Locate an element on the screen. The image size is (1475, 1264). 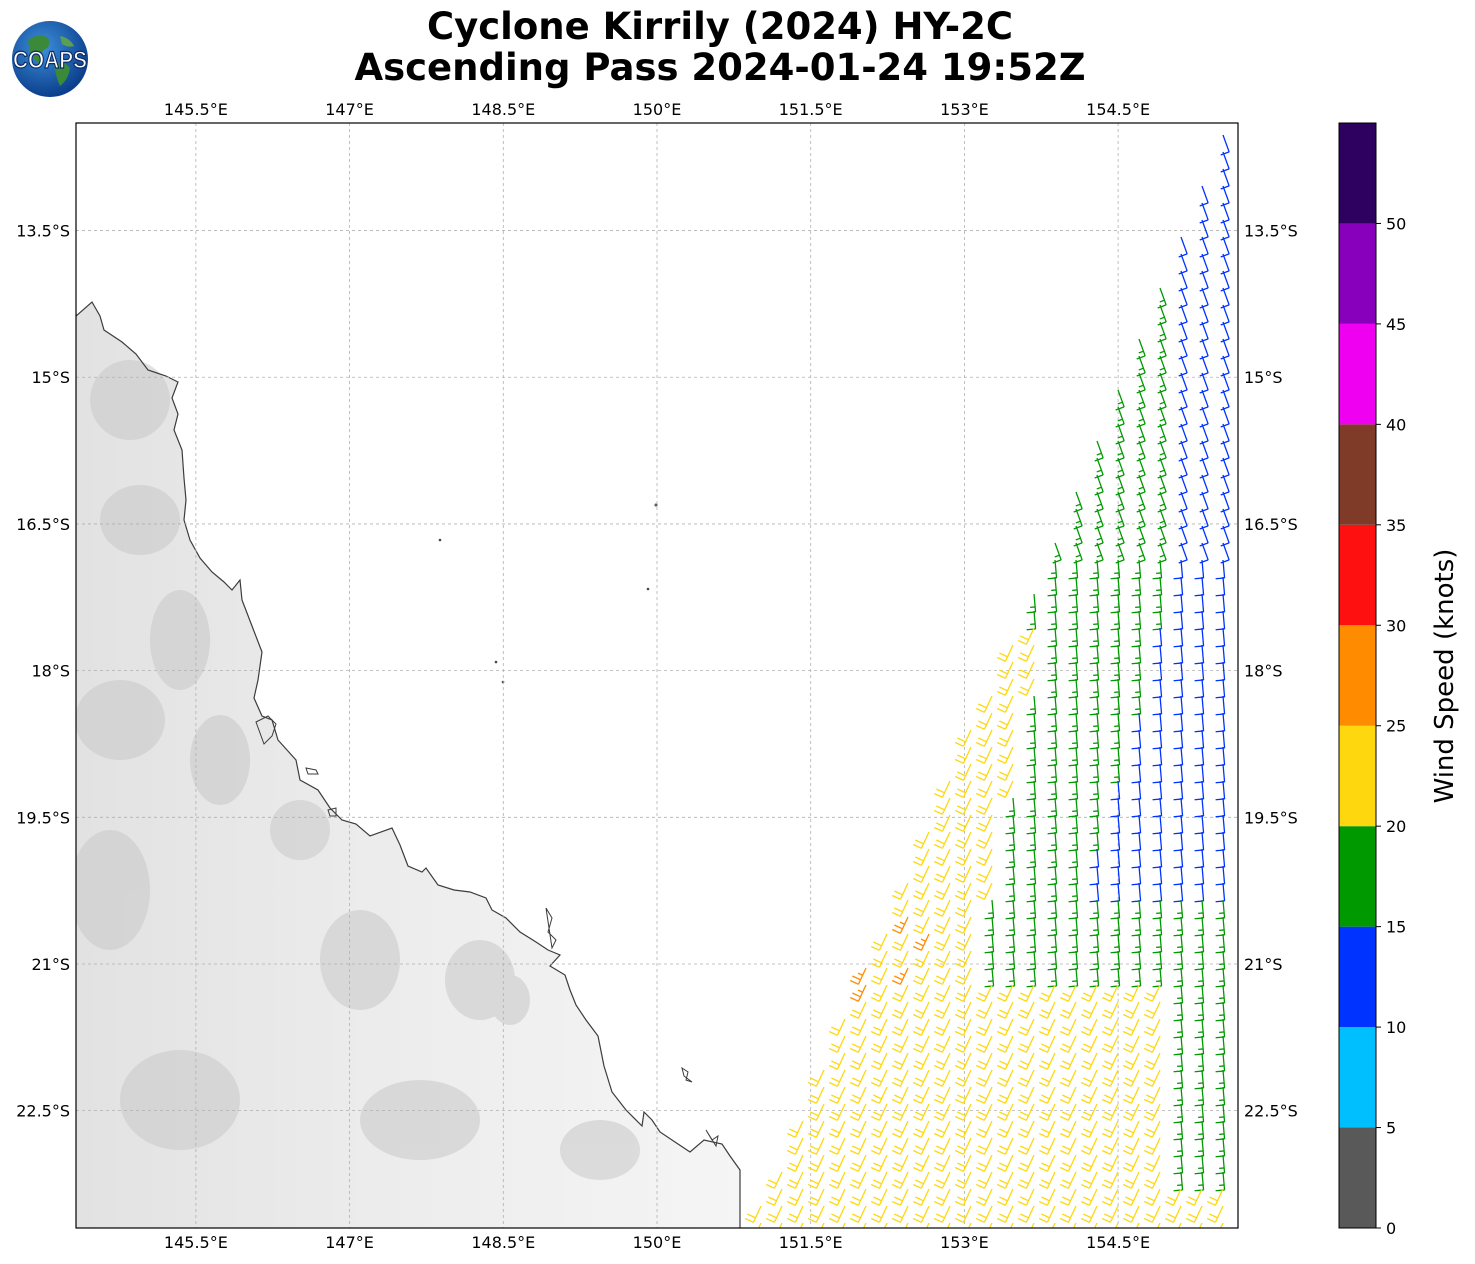
lon-tick-label: 148.5°E is located at coordinates (503, 1242).